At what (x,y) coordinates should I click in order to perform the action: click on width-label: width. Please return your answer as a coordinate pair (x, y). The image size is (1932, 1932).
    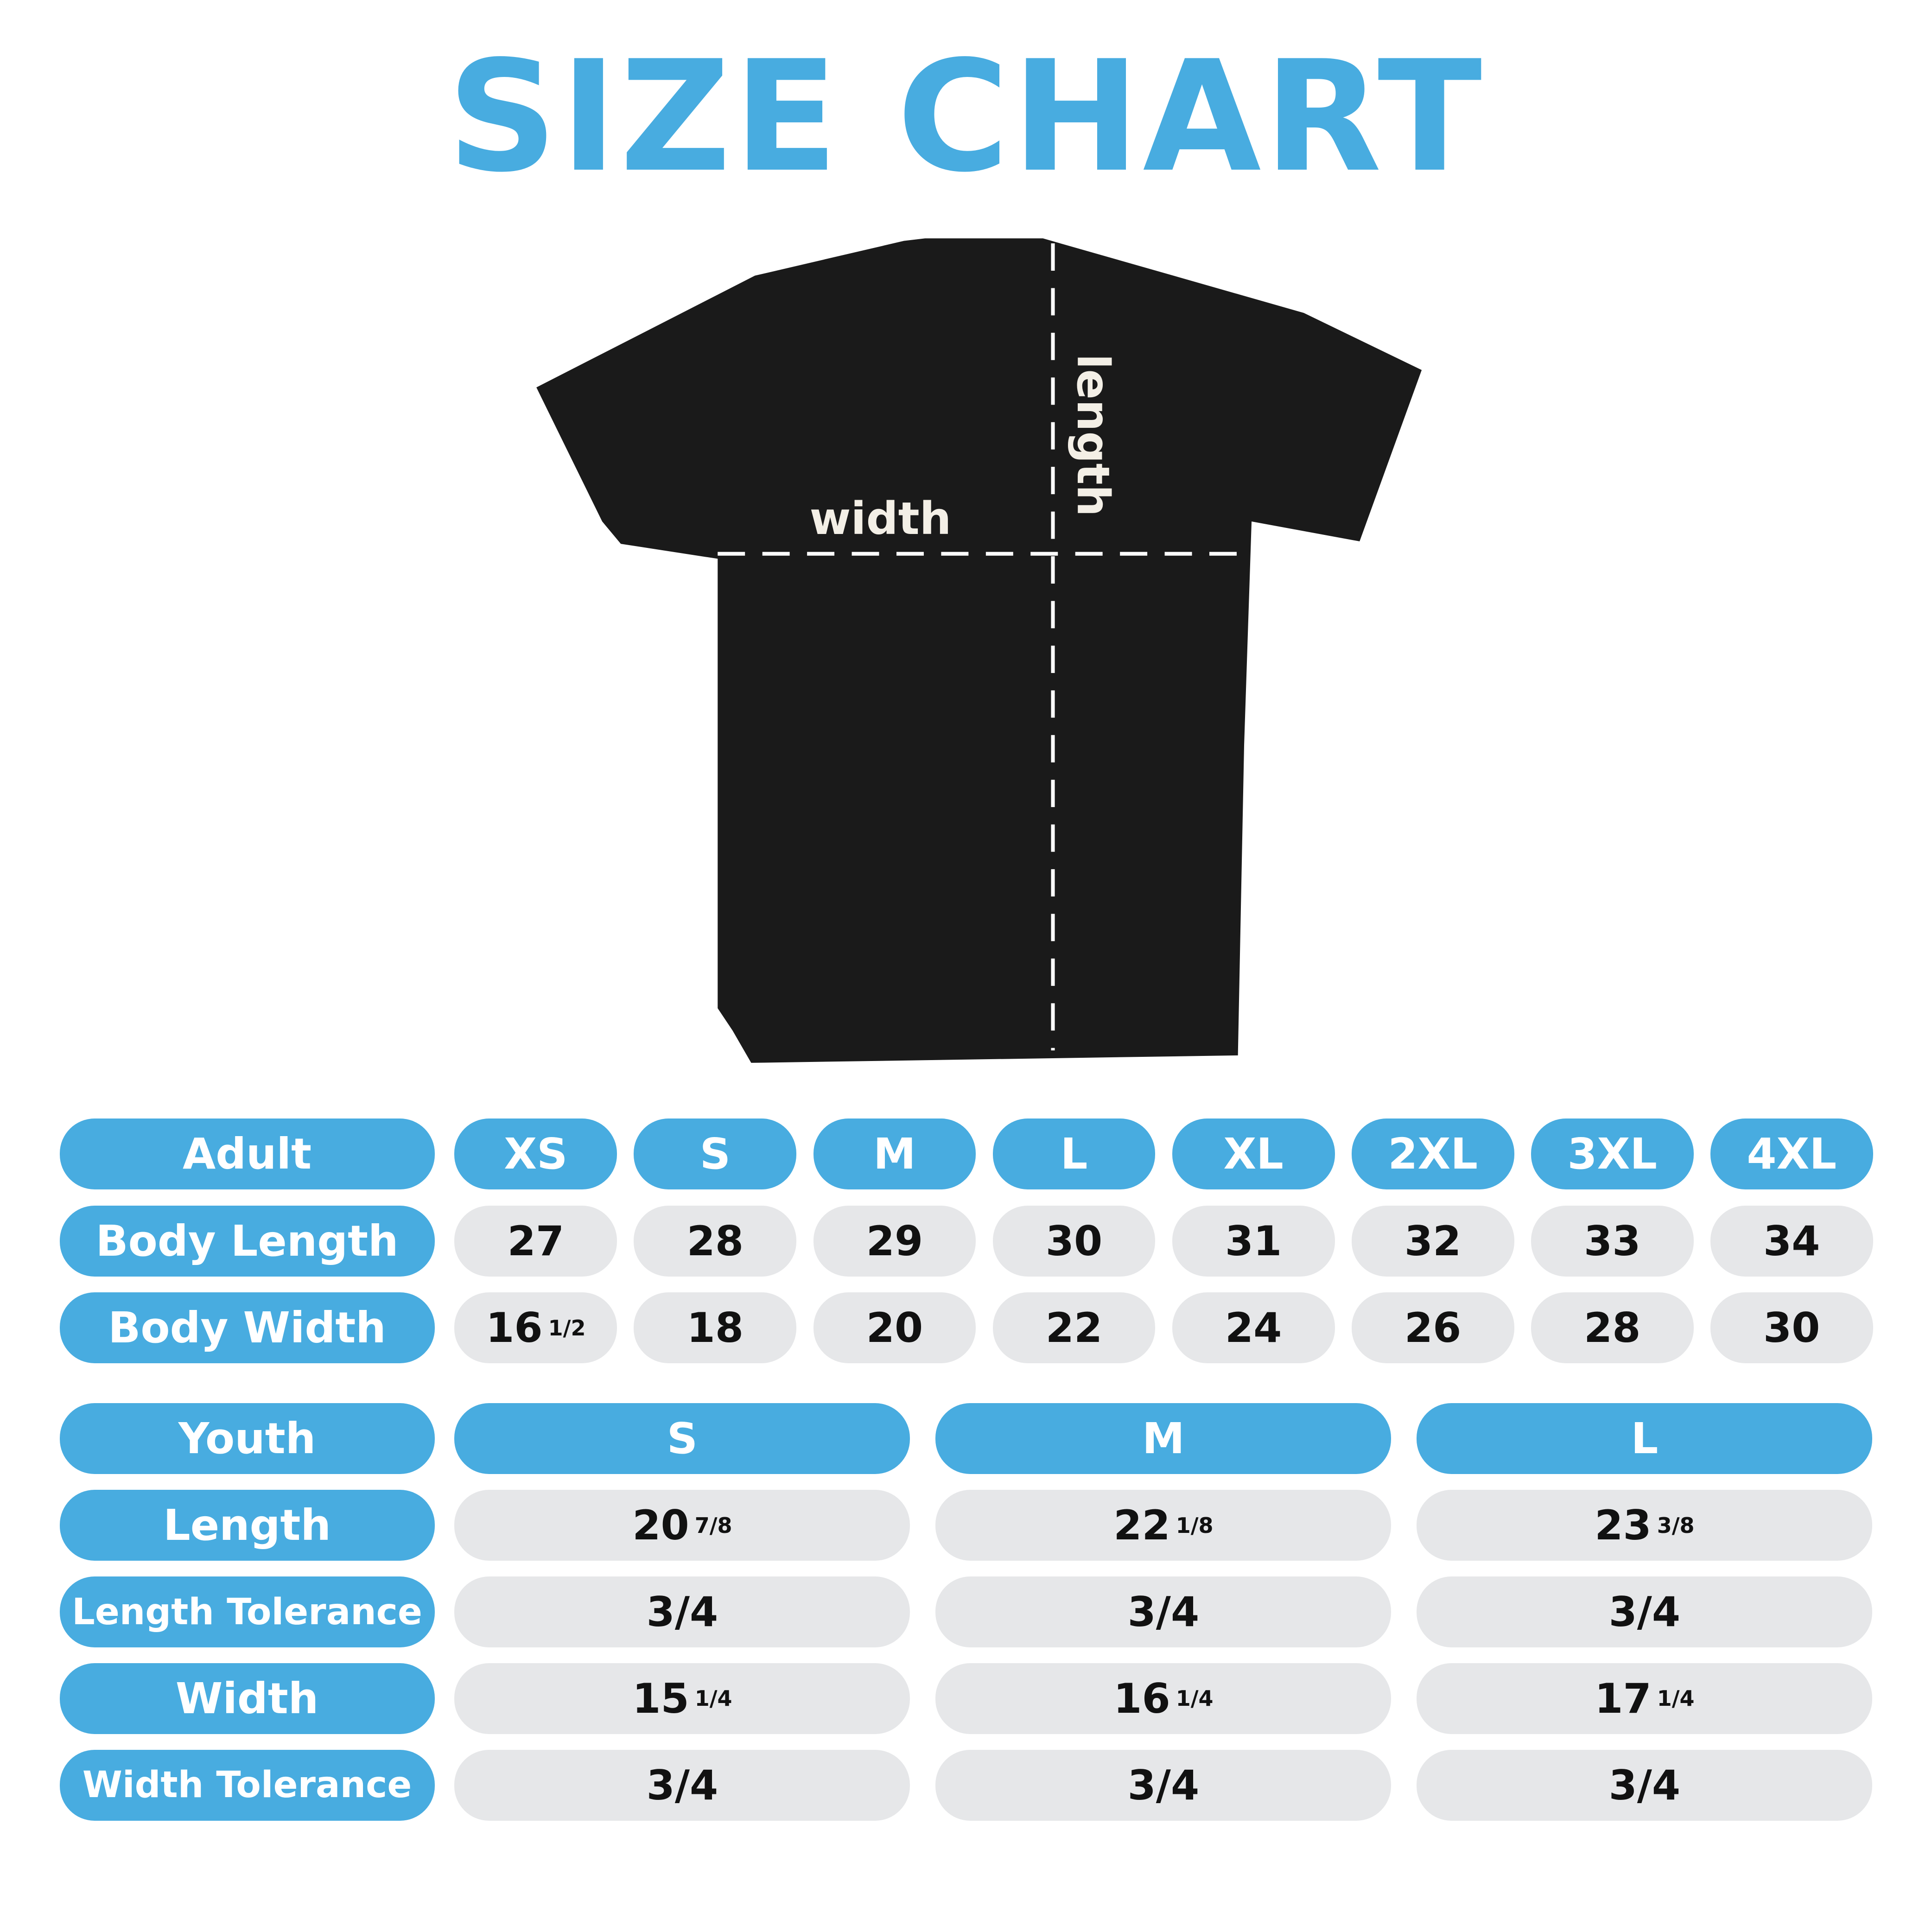
    Looking at the image, I should click on (880, 518).